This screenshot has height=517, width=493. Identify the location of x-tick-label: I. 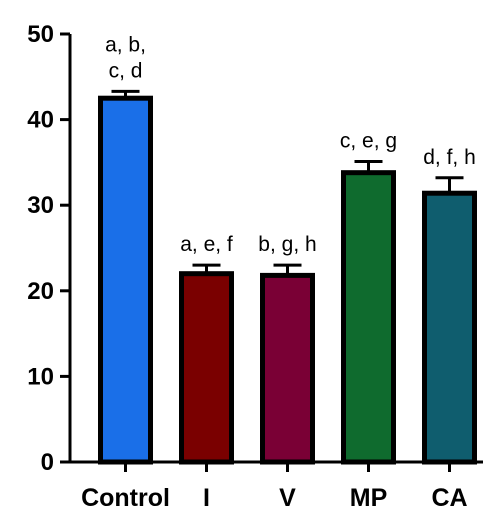
(206, 498).